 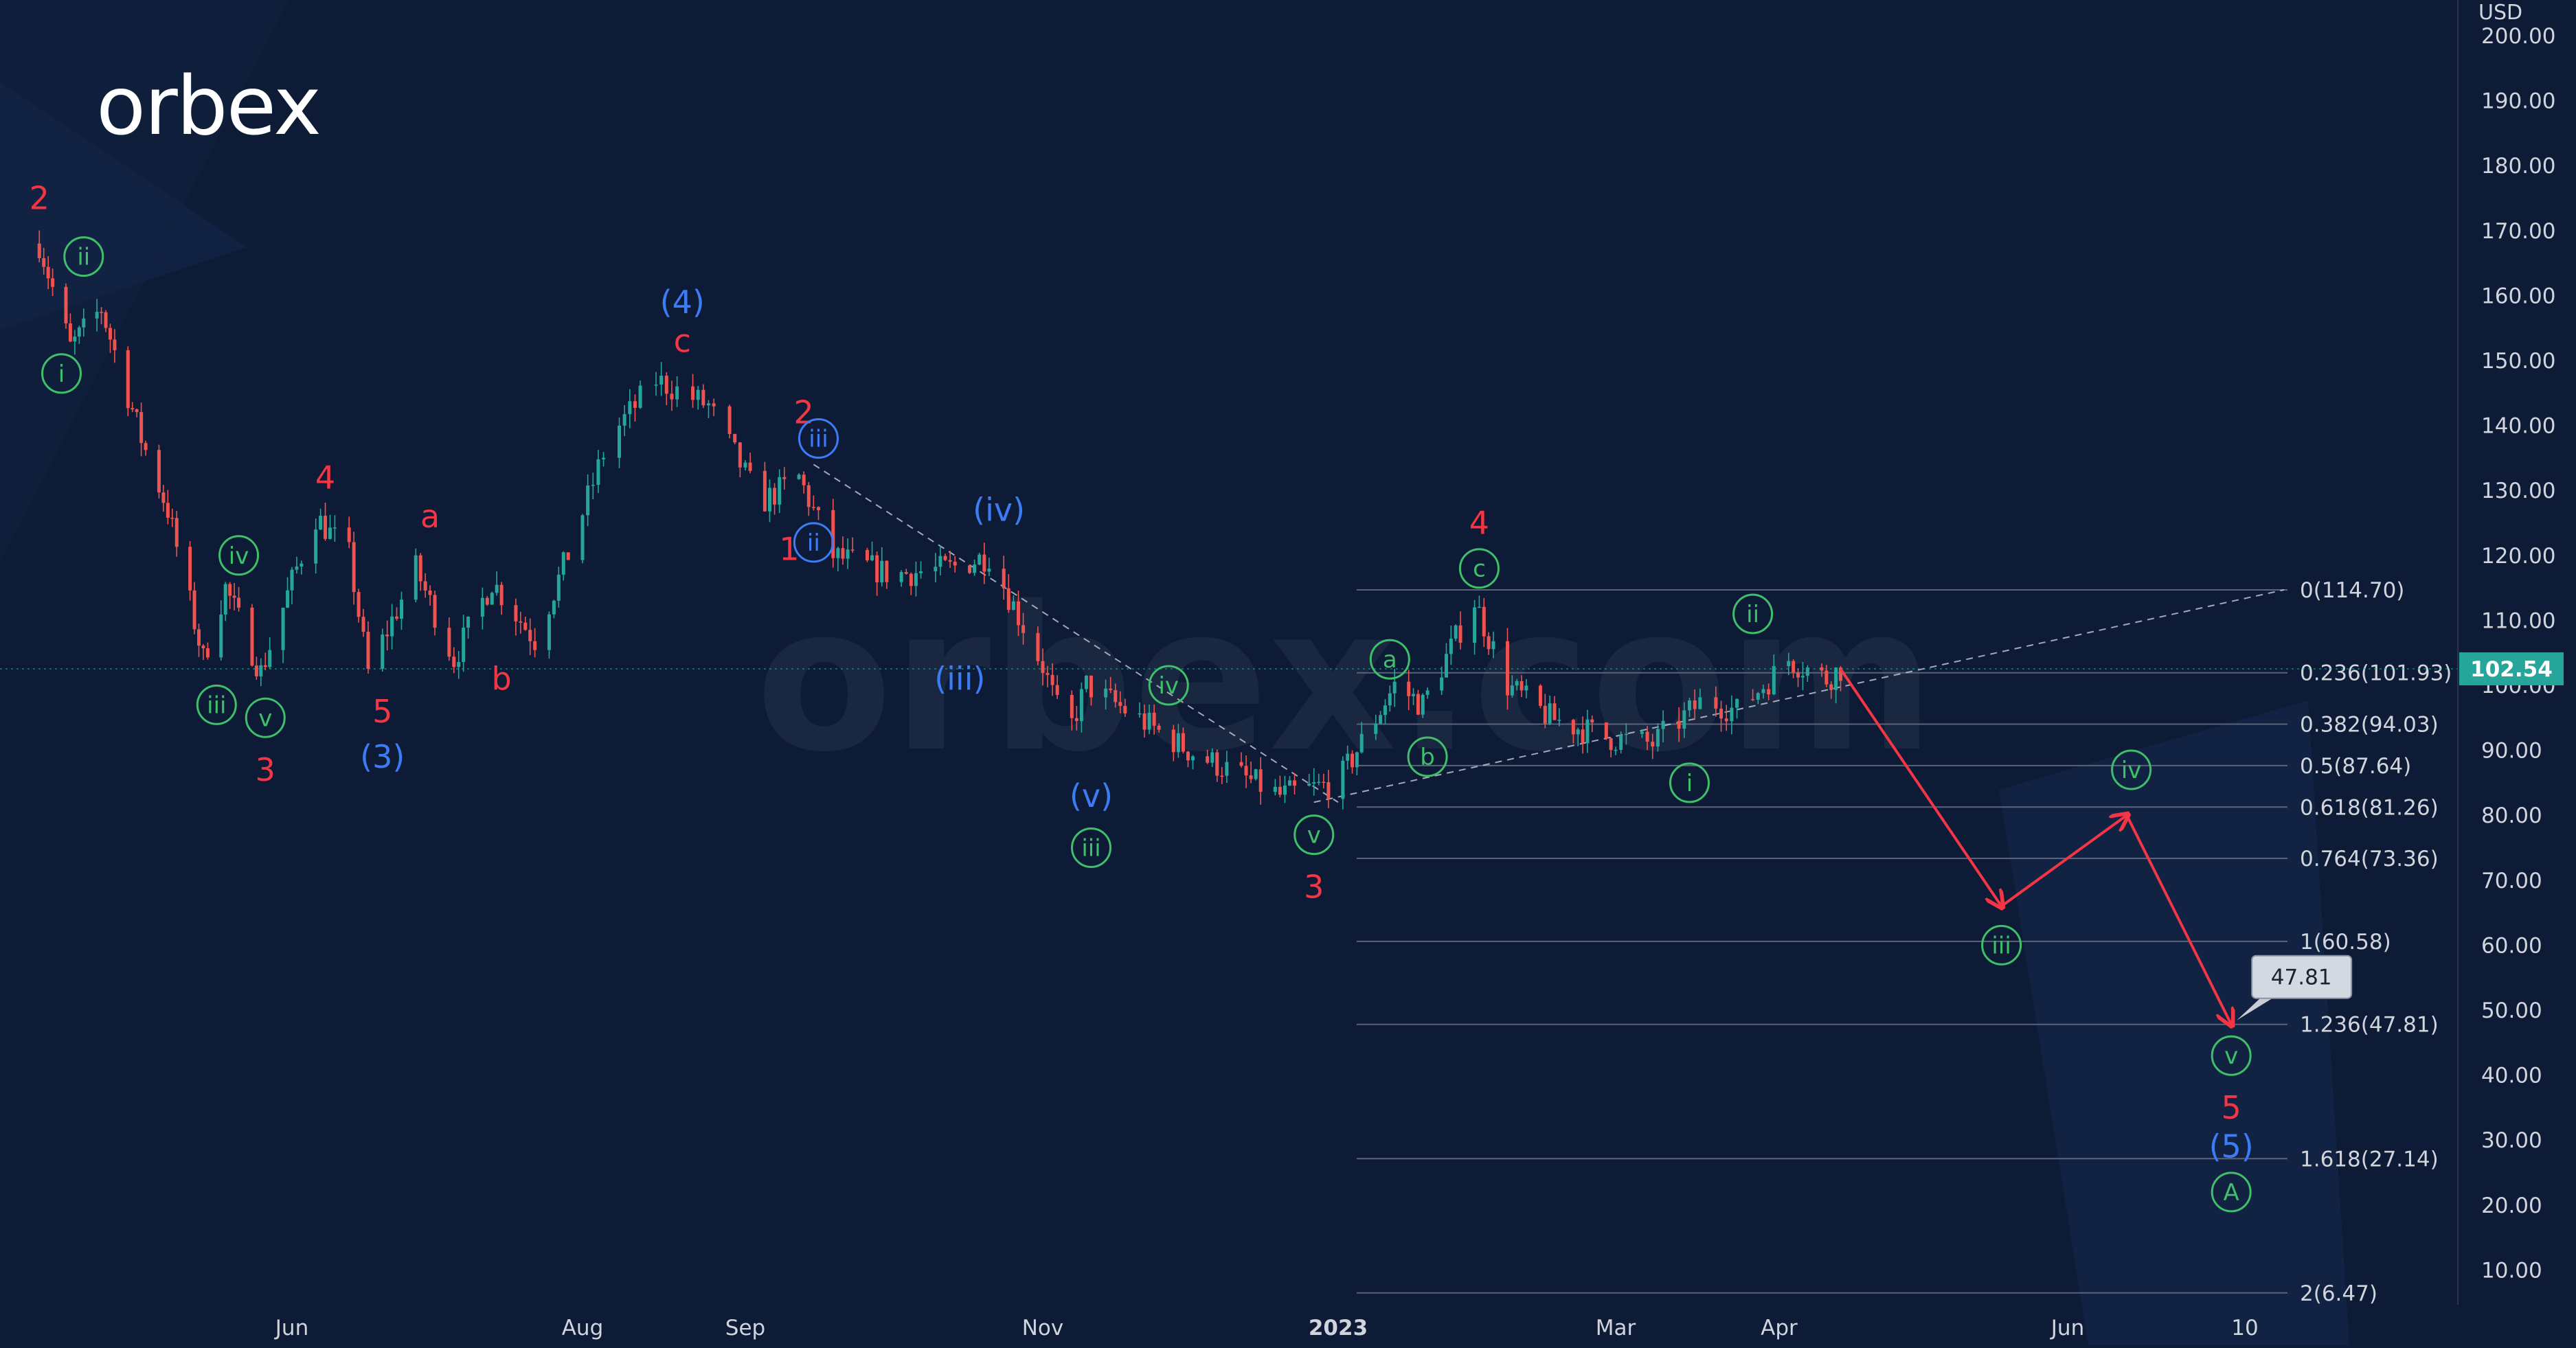 I want to click on y-tick-label: 170.00, so click(x=2518, y=231).